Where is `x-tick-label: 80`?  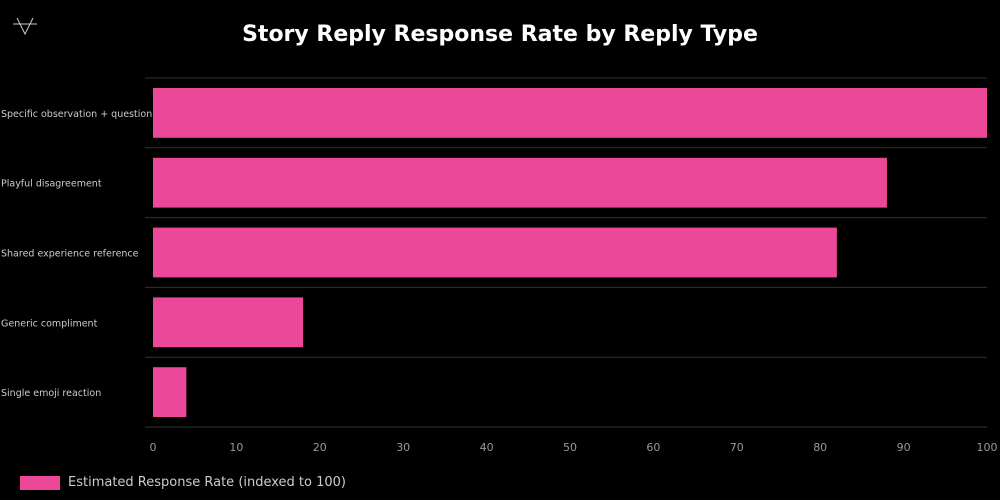 x-tick-label: 80 is located at coordinates (820, 447).